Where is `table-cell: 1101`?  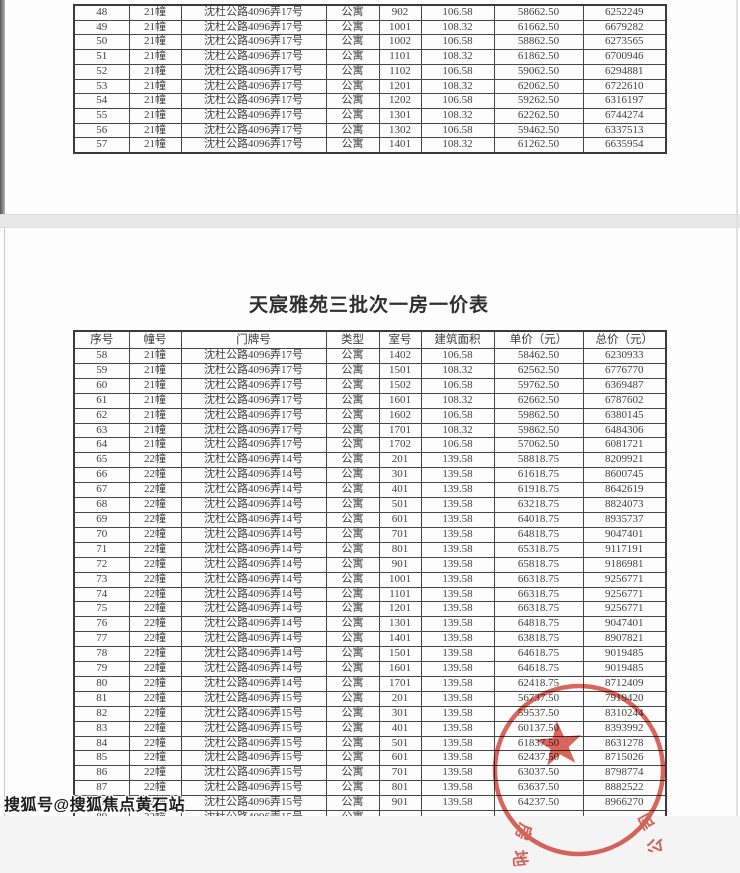 table-cell: 1101 is located at coordinates (400, 594).